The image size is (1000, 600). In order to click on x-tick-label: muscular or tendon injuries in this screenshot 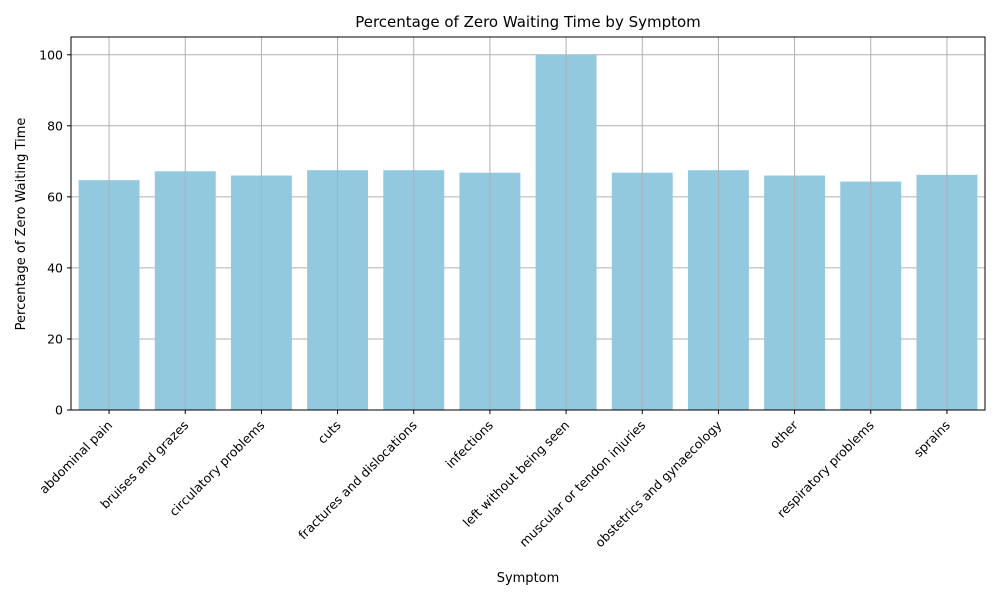, I will do `click(582, 484)`.